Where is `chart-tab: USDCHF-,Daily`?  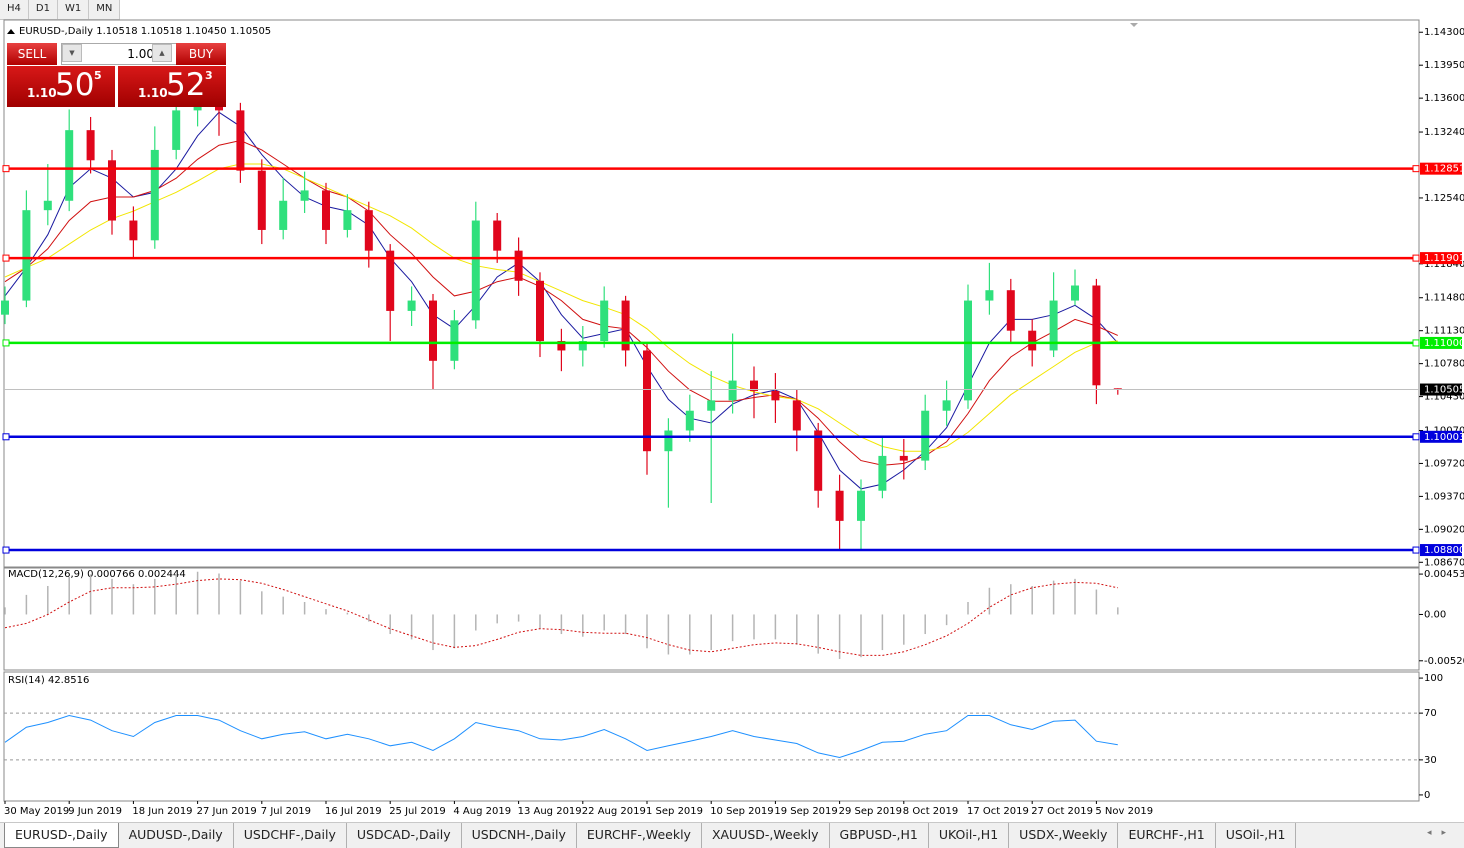 chart-tab: USDCHF-,Daily is located at coordinates (290, 835).